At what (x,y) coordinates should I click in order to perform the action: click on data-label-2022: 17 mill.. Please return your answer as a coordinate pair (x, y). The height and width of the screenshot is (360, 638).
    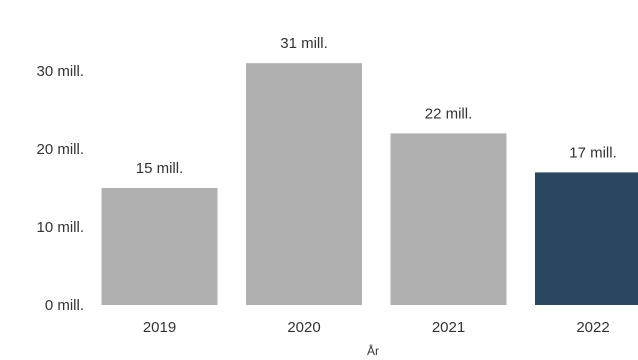
    Looking at the image, I should click on (593, 152).